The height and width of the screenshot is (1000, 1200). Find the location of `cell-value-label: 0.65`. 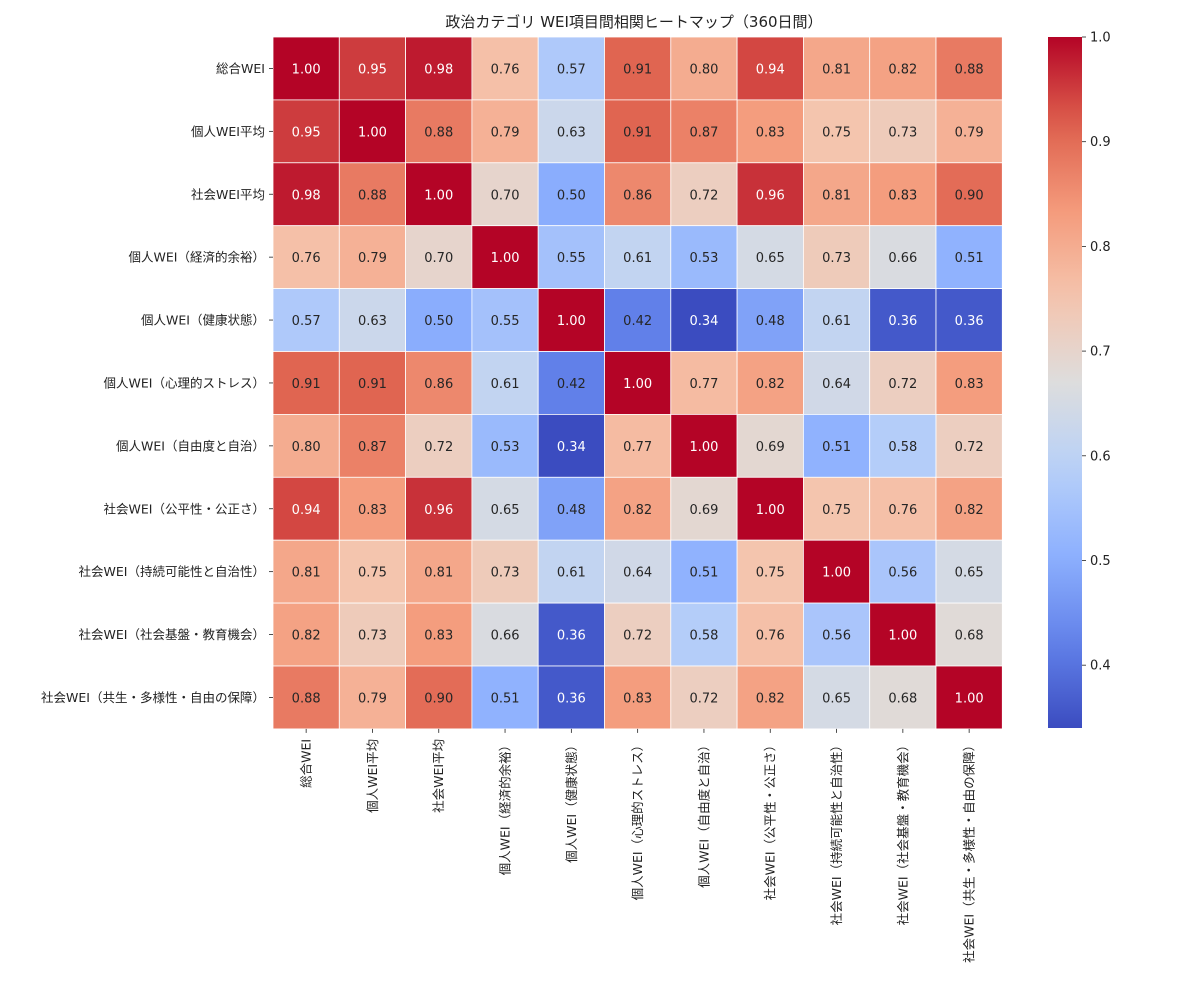

cell-value-label: 0.65 is located at coordinates (969, 573).